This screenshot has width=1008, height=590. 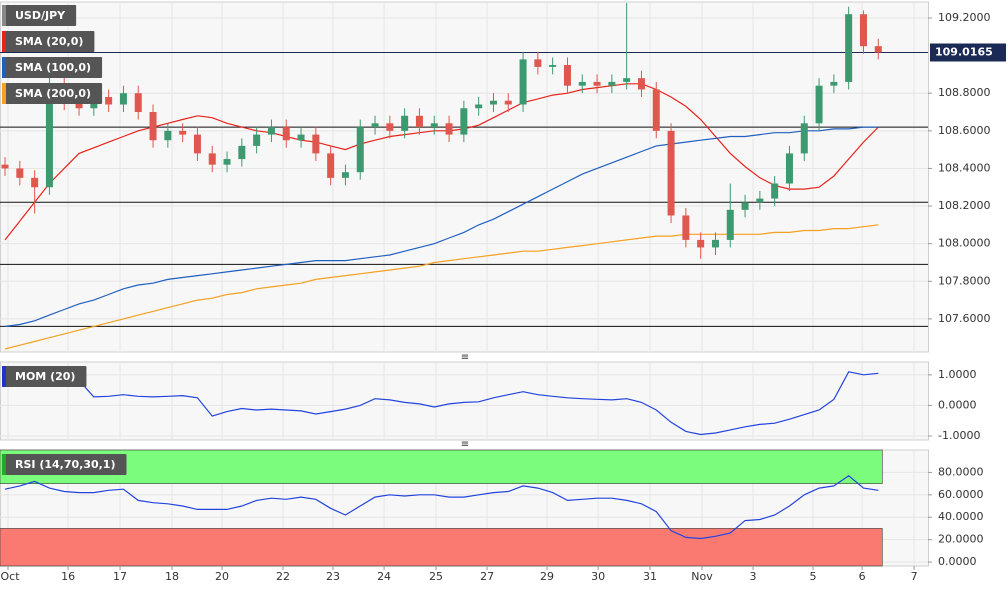 I want to click on legend-label: MOM (20), so click(x=45, y=376).